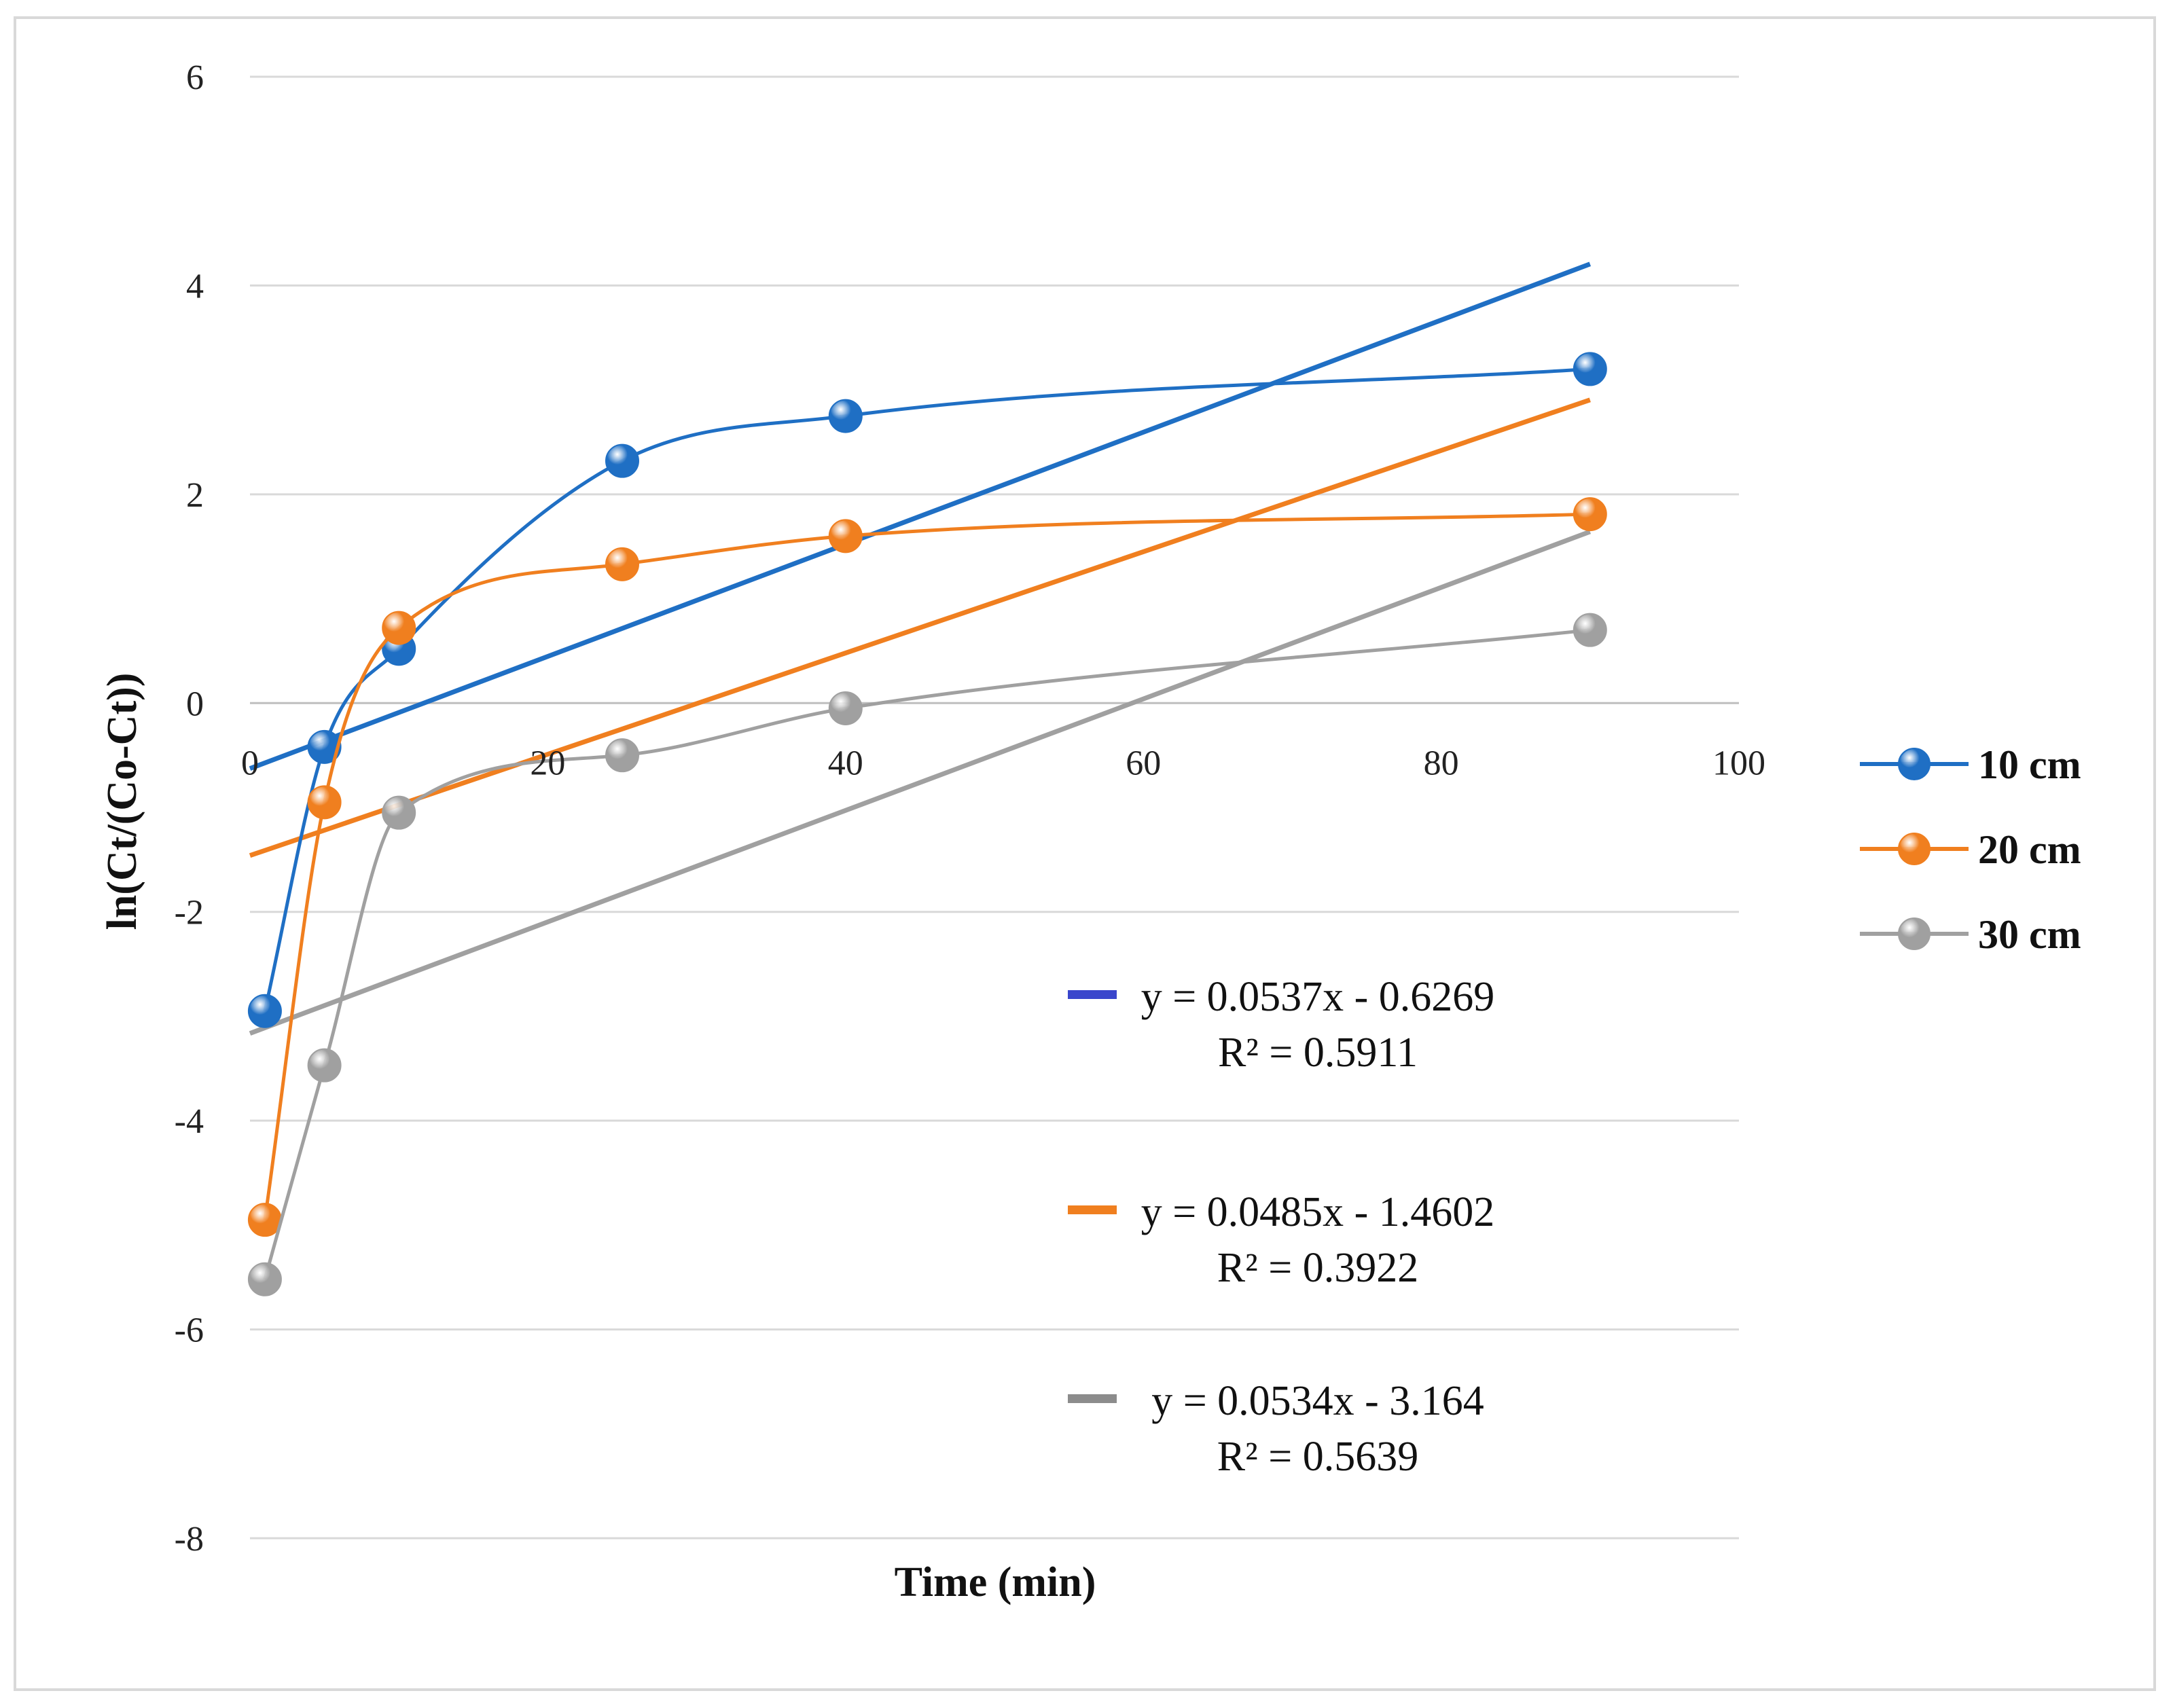  Describe the element at coordinates (1442, 763) in the screenshot. I see `x-tick-label: 80` at that location.